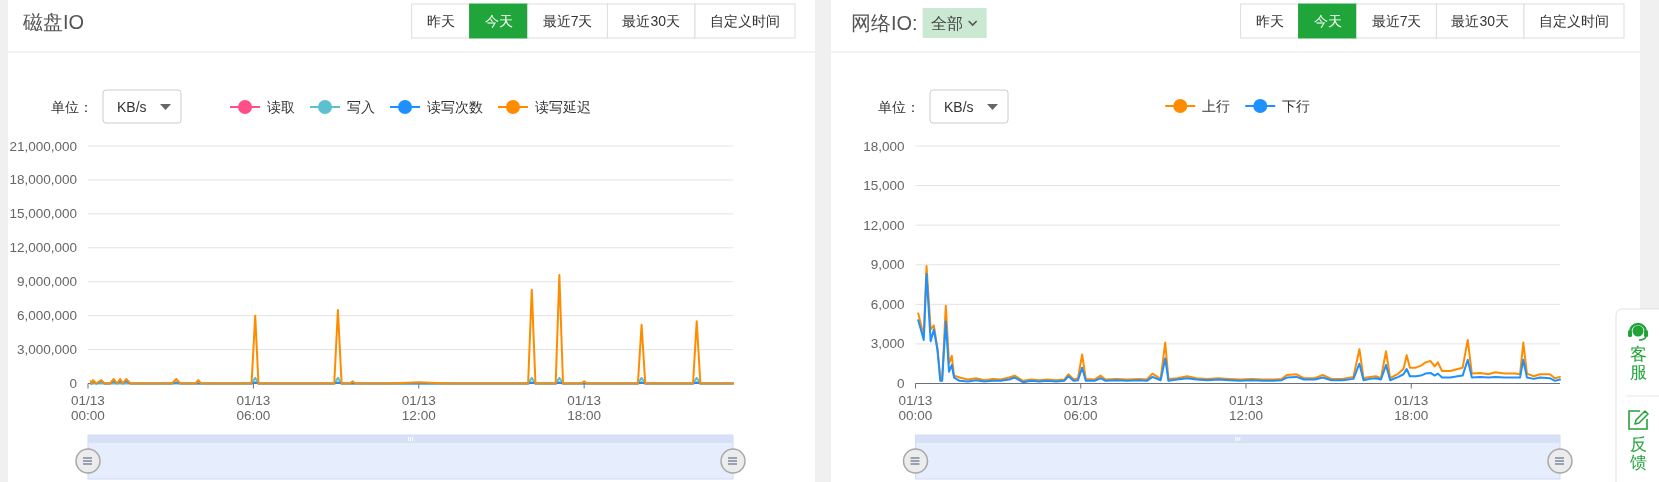  What do you see at coordinates (884, 225) in the screenshot?
I see `y-tick-label: 12,000` at bounding box center [884, 225].